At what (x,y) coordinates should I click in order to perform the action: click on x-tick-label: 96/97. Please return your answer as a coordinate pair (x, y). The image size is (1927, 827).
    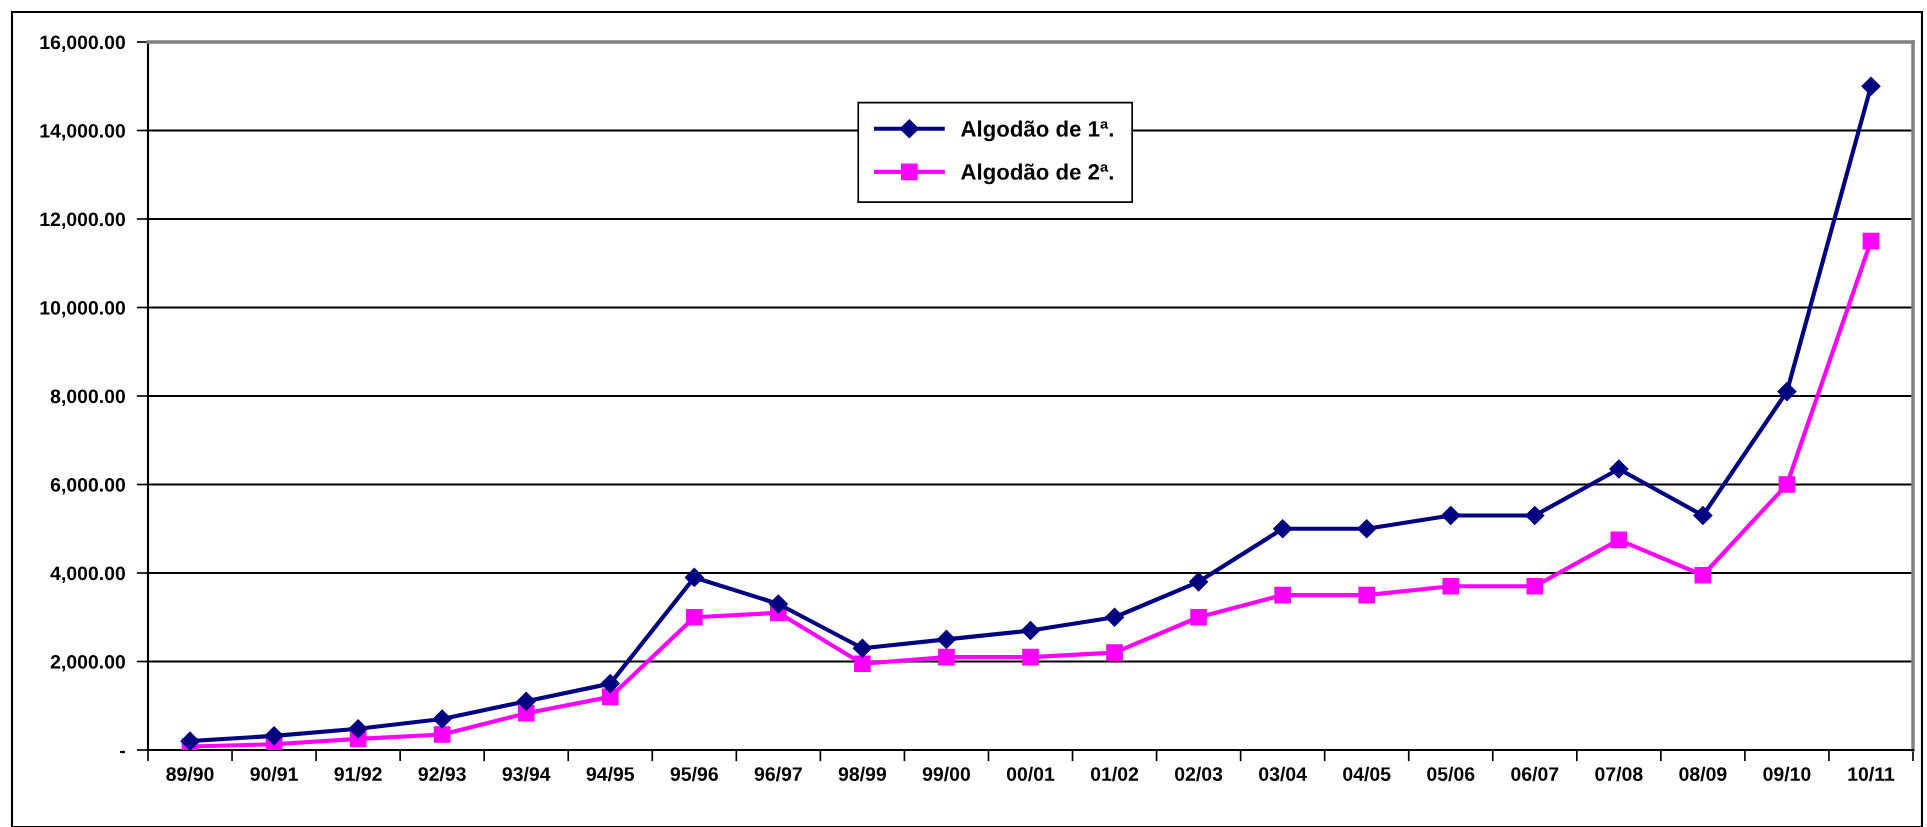
    Looking at the image, I should click on (778, 774).